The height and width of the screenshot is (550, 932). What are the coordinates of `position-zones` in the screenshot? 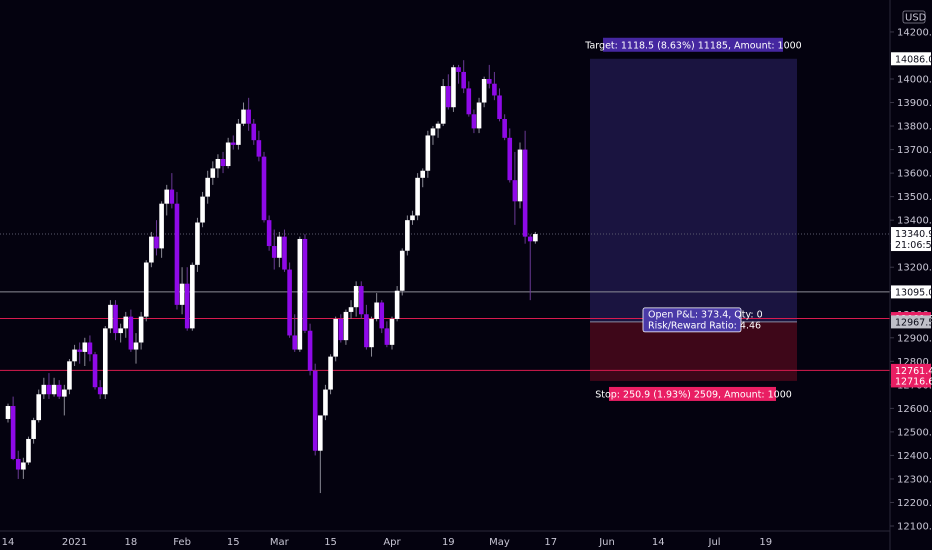 It's located at (693, 219).